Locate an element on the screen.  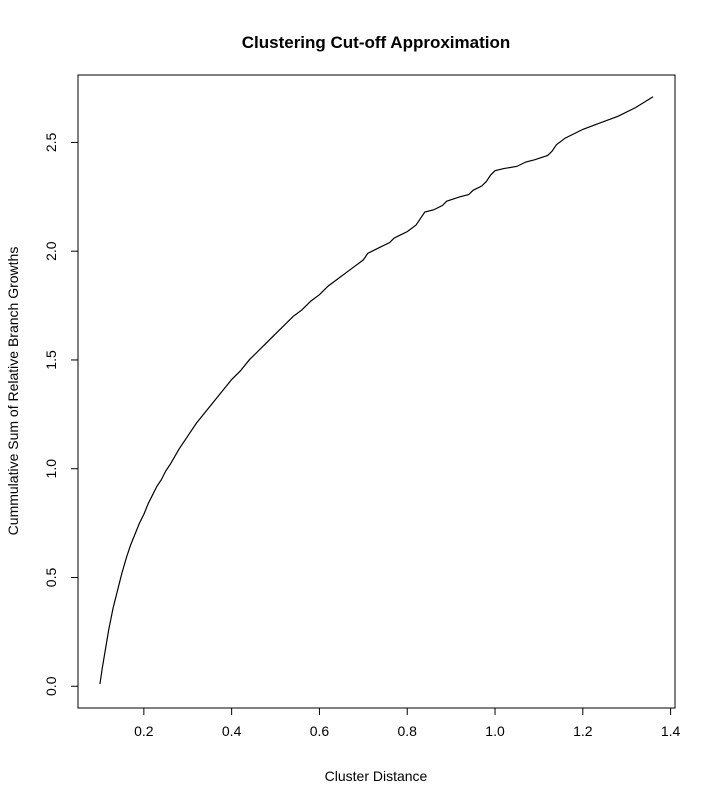
x-tick-label: 1.2 is located at coordinates (583, 731).